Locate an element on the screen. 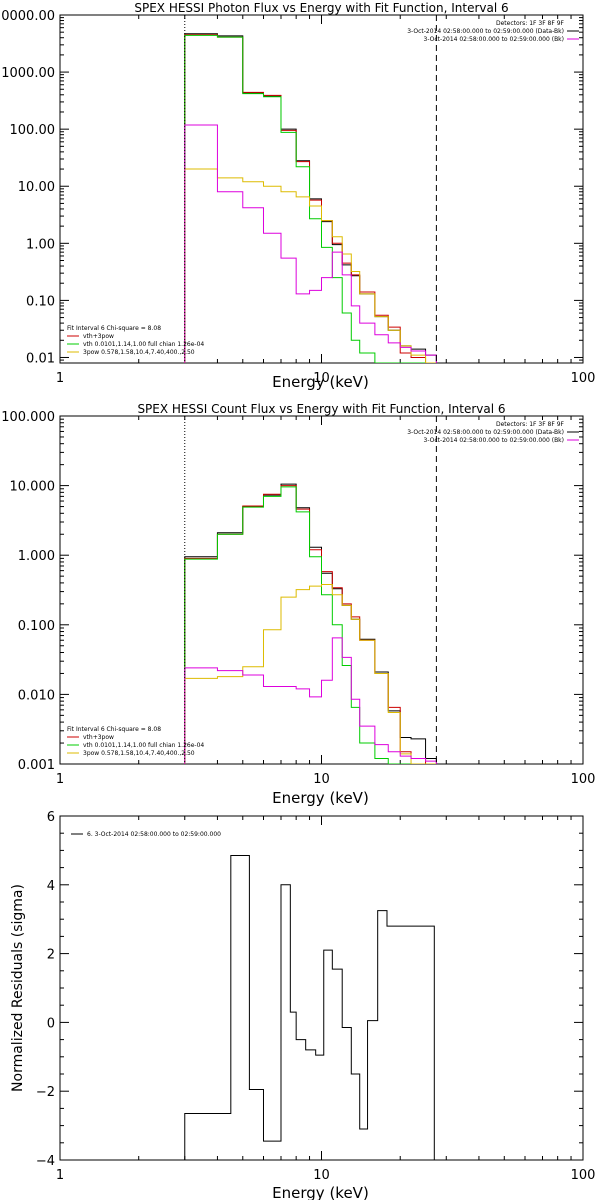 The width and height of the screenshot is (600, 1200). y-tick-label: 4 is located at coordinates (51, 886).